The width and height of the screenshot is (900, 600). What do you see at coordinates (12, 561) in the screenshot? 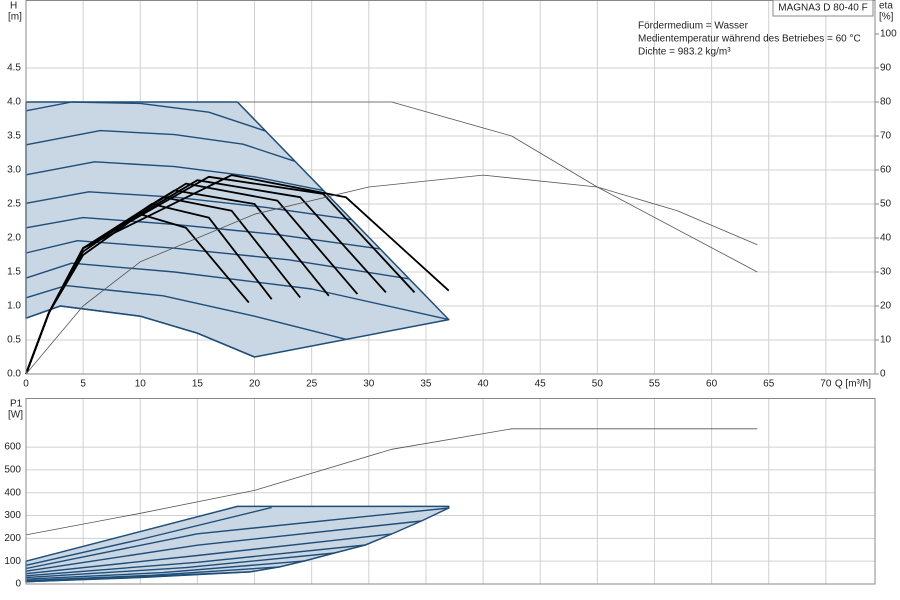
I see `y-tick-label: 100` at bounding box center [12, 561].